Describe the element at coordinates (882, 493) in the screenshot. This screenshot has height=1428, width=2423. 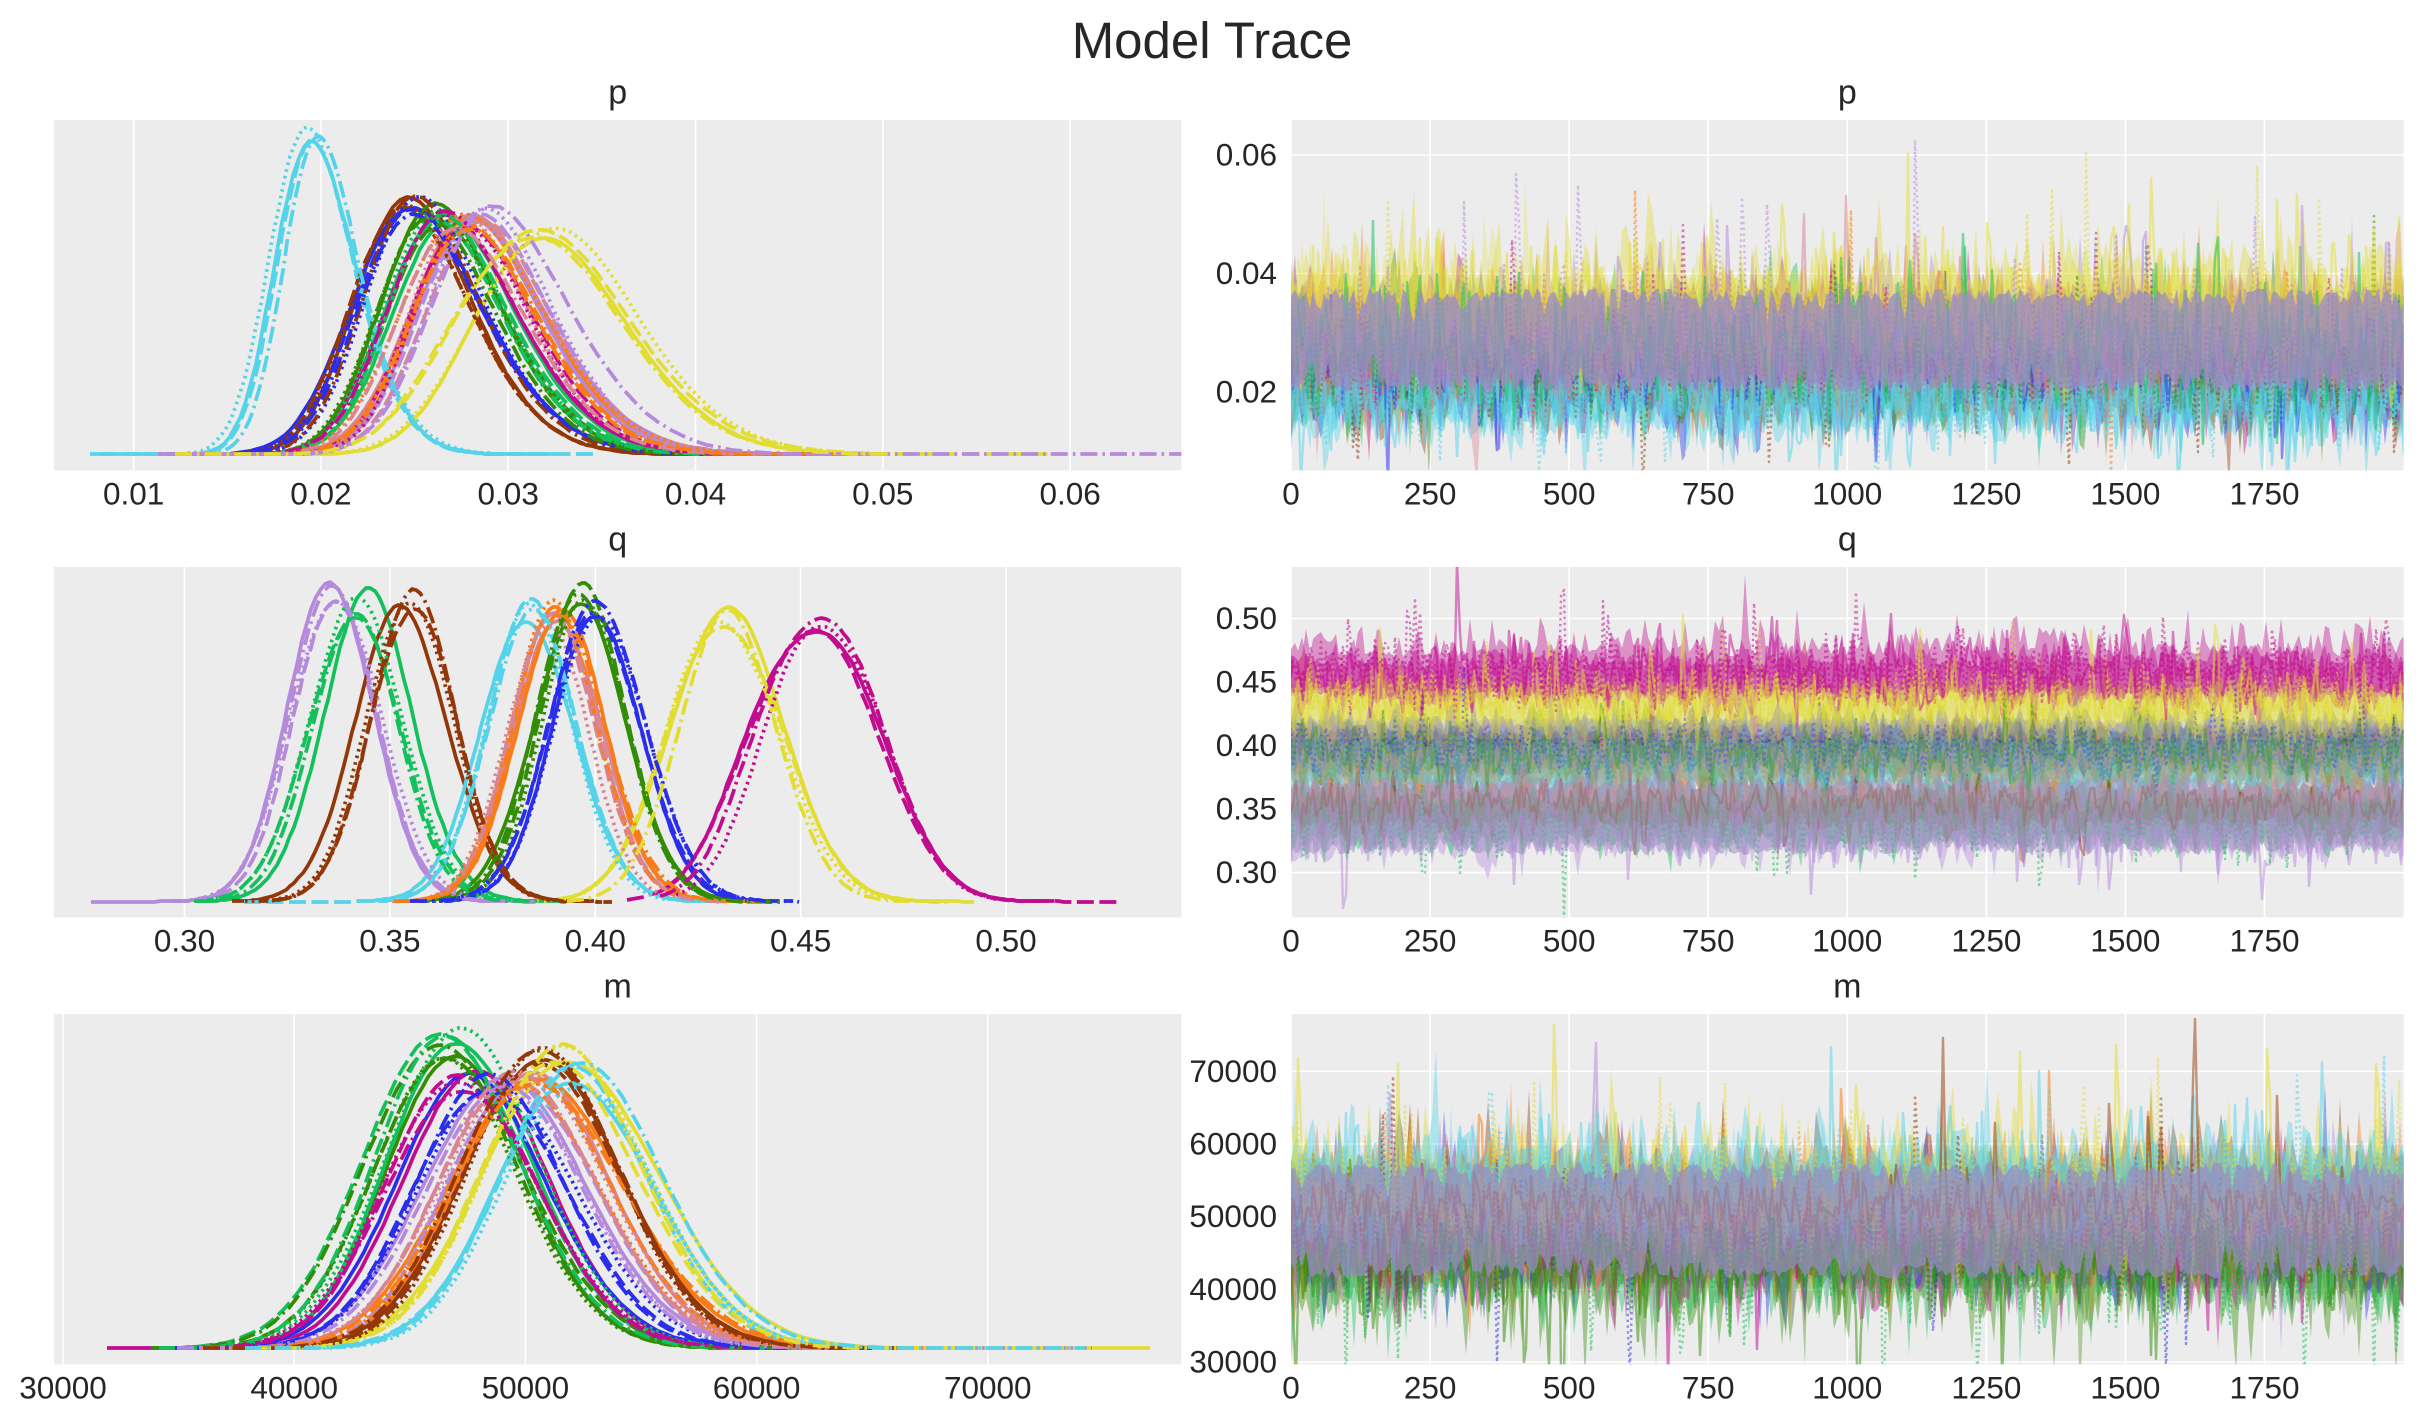
I see `svg-text: 0.05` at that location.